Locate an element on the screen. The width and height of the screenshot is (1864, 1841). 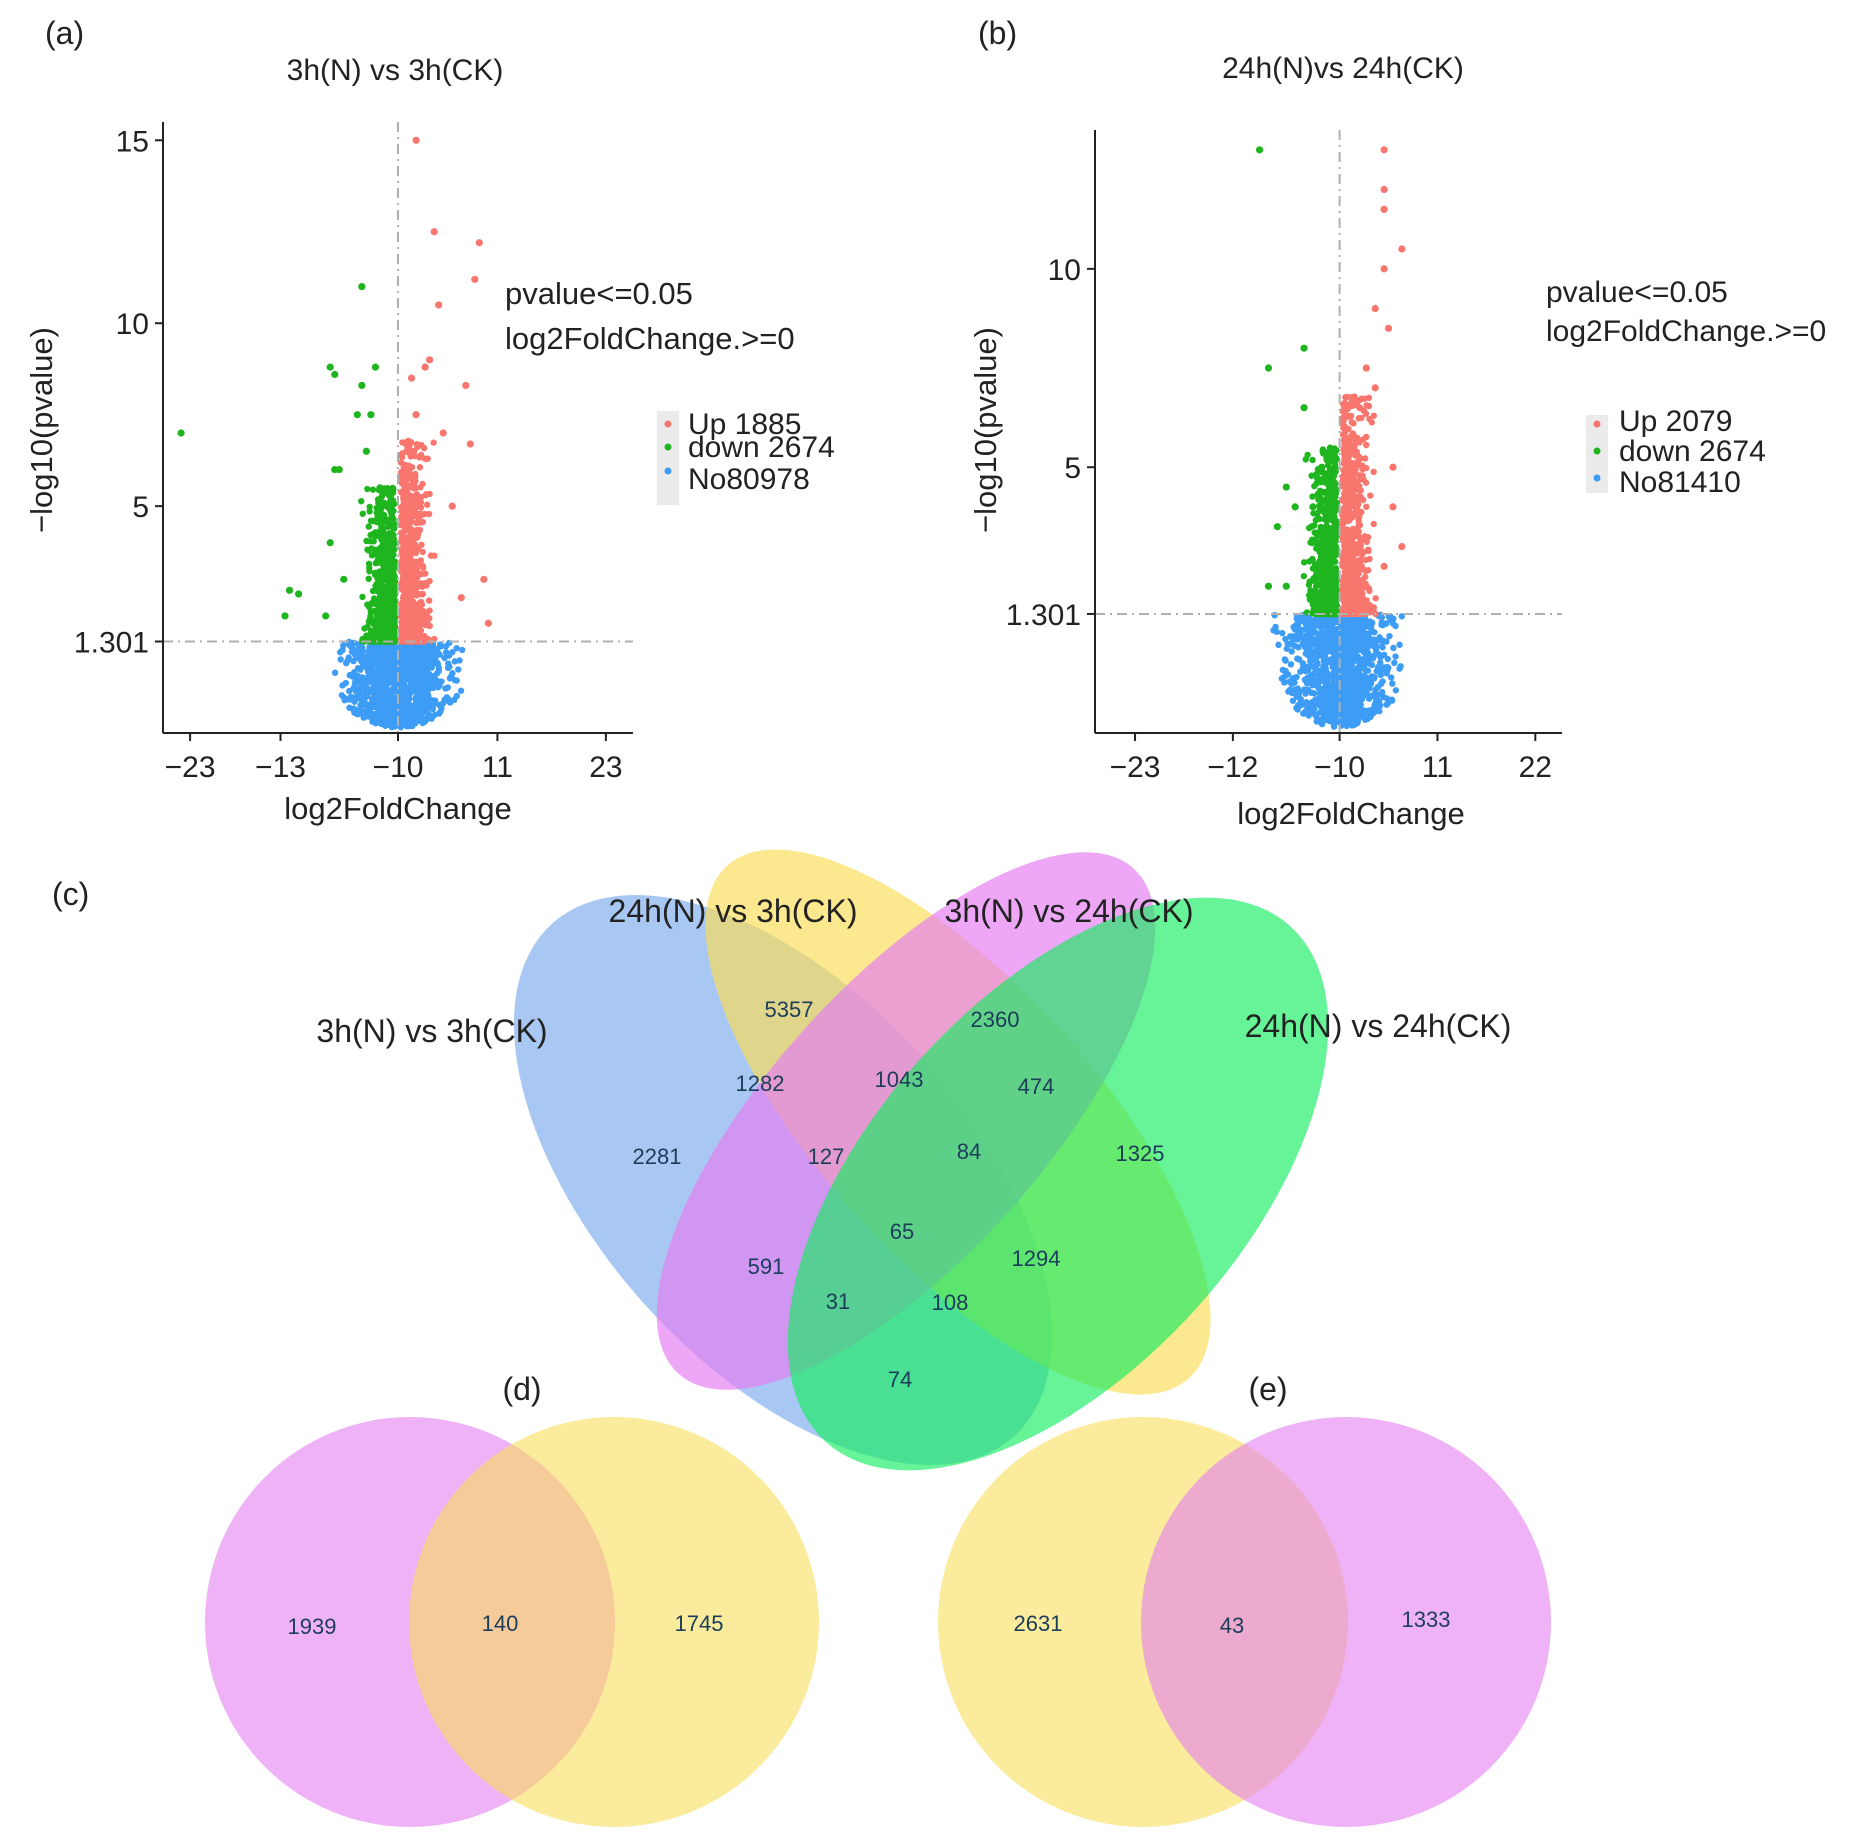
x-tick-label: 23 is located at coordinates (605, 767).